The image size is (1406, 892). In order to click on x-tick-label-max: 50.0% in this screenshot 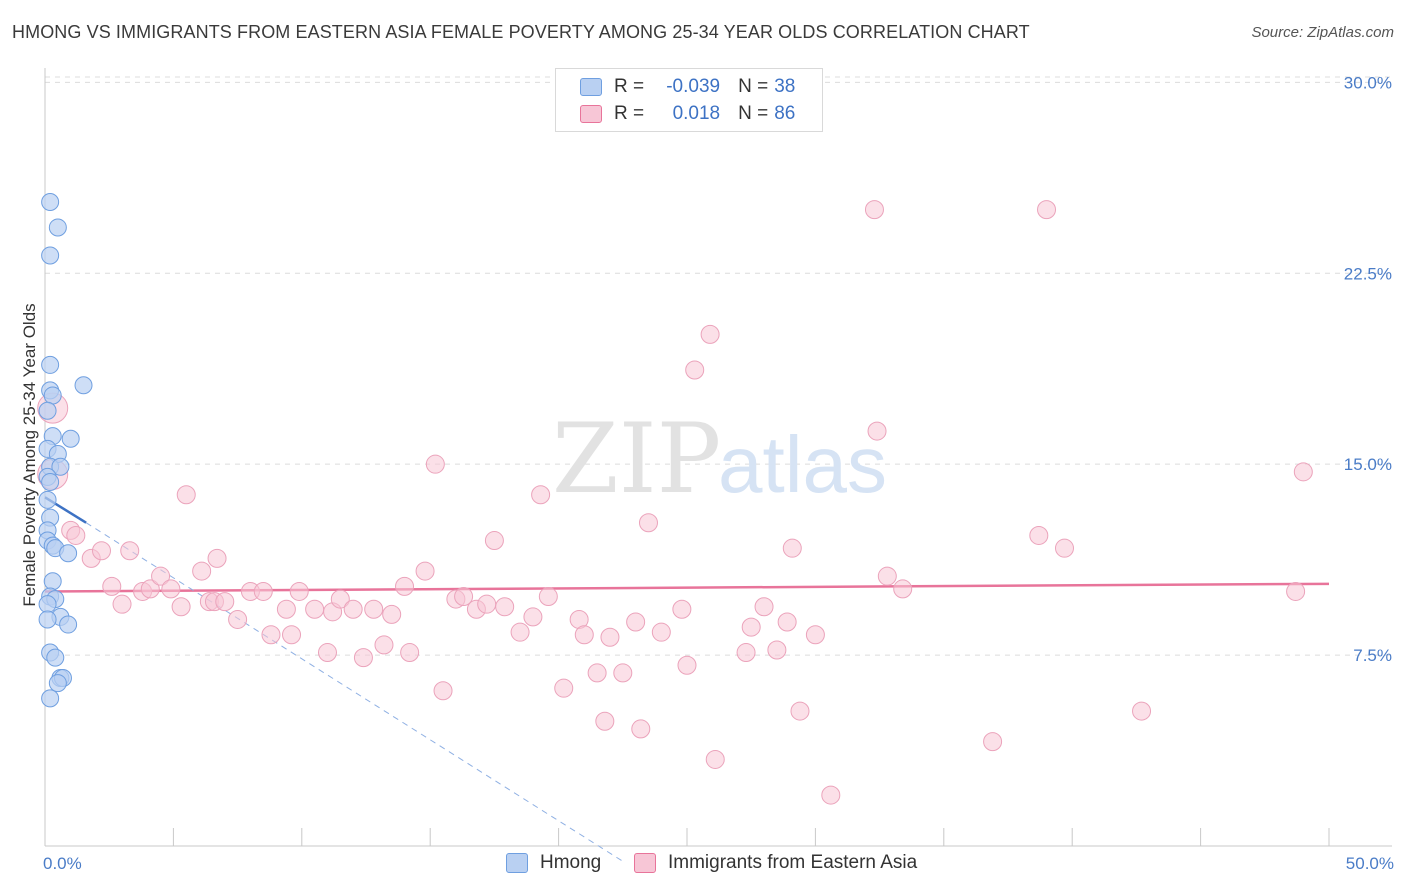, I will do `click(1370, 863)`.